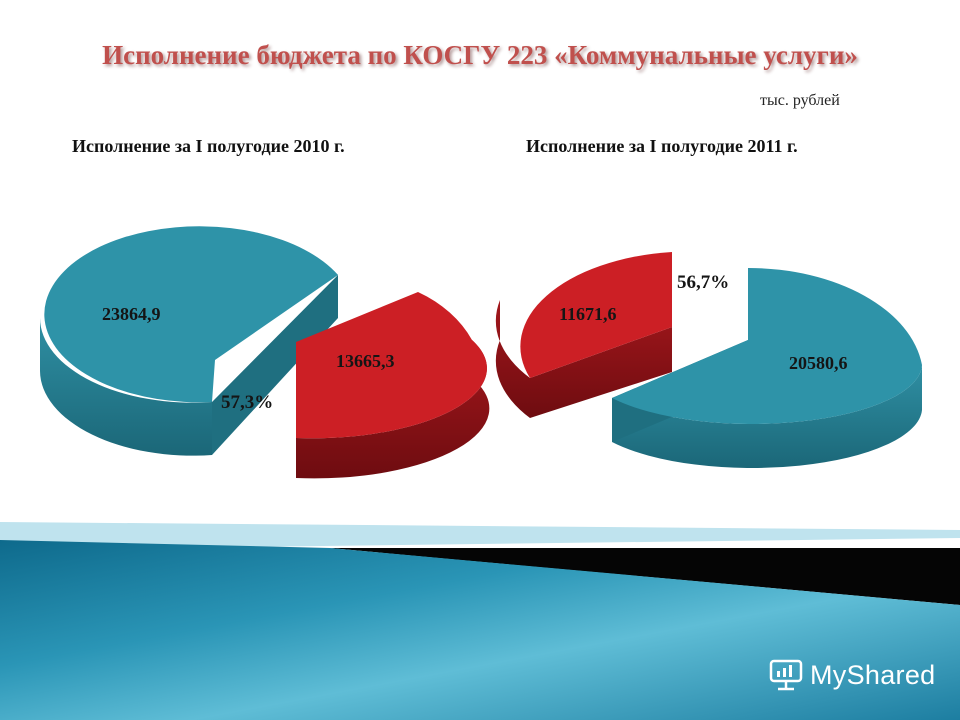 The height and width of the screenshot is (720, 960). I want to click on pie-2010-percent: 57,3%, so click(247, 402).